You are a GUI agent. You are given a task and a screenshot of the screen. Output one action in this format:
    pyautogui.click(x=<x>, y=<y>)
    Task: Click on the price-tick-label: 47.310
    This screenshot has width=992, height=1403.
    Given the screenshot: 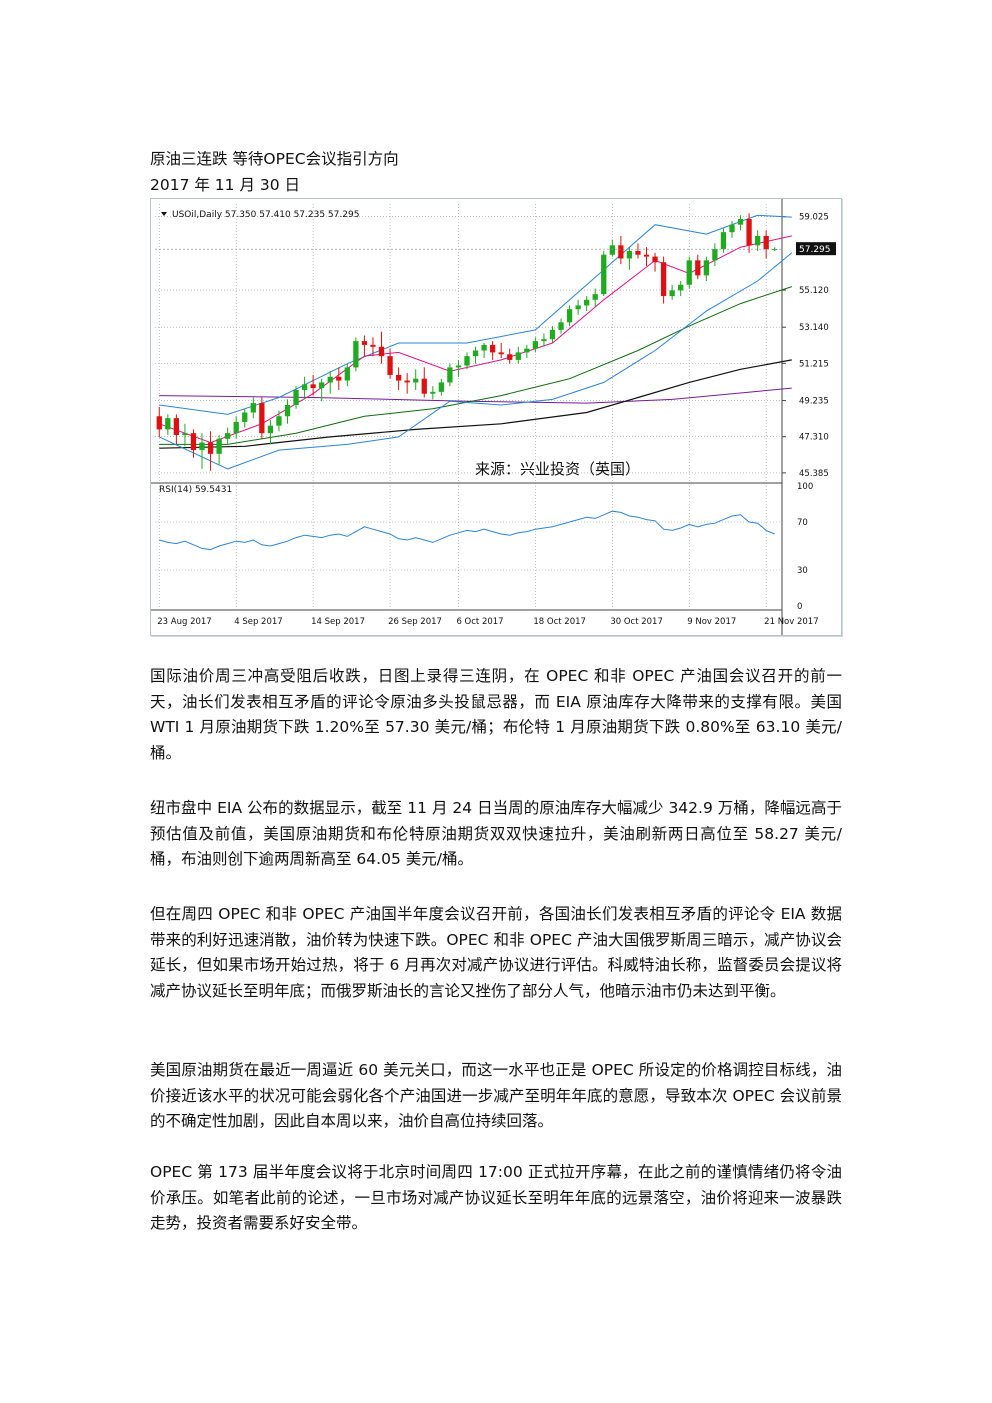 What is the action you would take?
    pyautogui.click(x=814, y=438)
    